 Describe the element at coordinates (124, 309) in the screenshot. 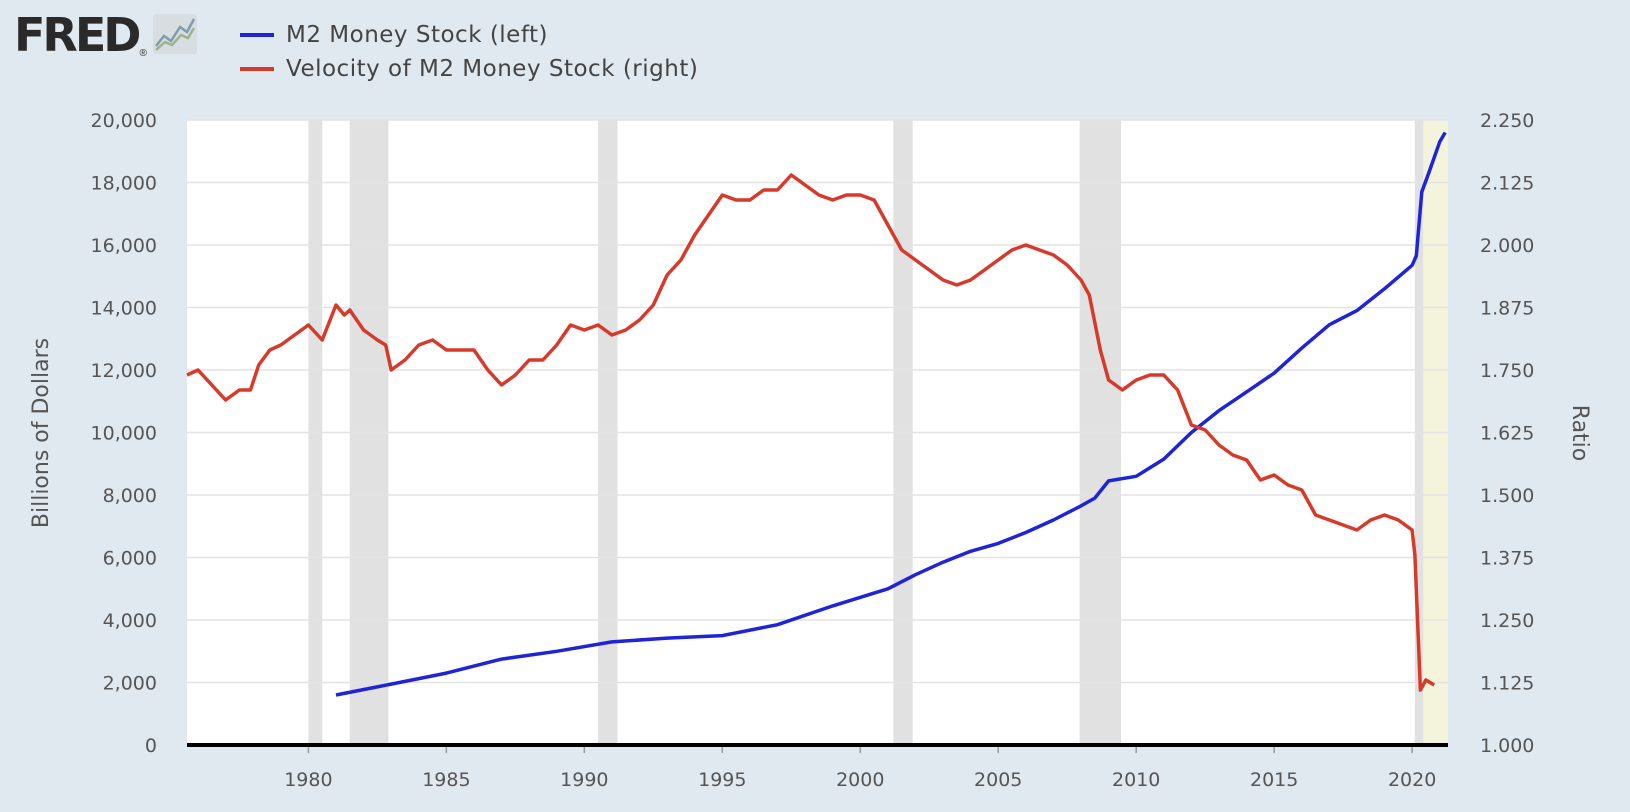

I see `y-left-tick-label: 14,000` at that location.